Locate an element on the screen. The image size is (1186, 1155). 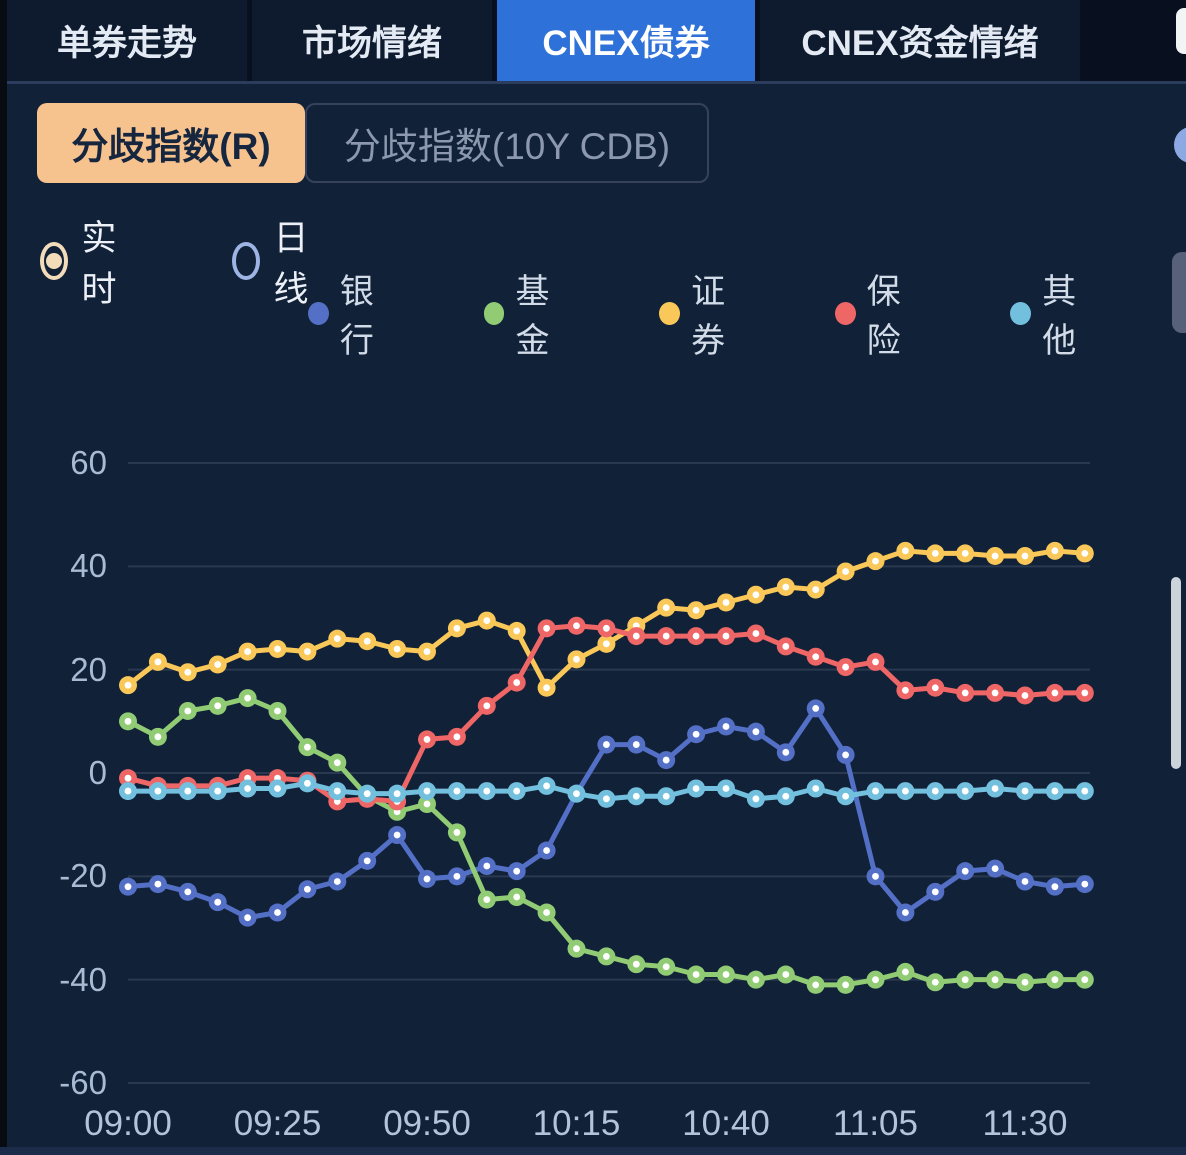
x-tick-label: 10:15 is located at coordinates (576, 1123).